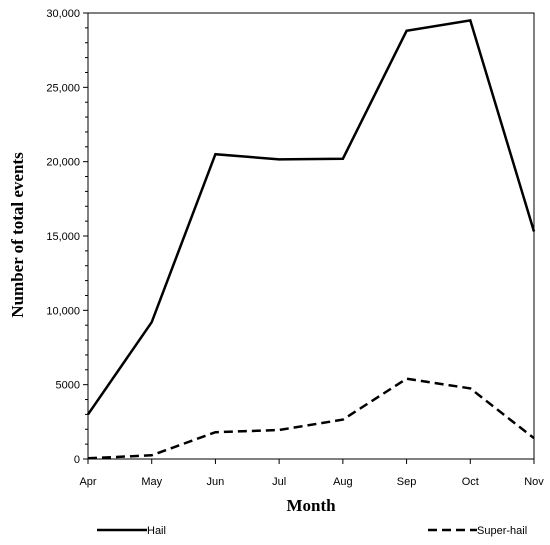  I want to click on legend-label-hail: Hail, so click(156, 531).